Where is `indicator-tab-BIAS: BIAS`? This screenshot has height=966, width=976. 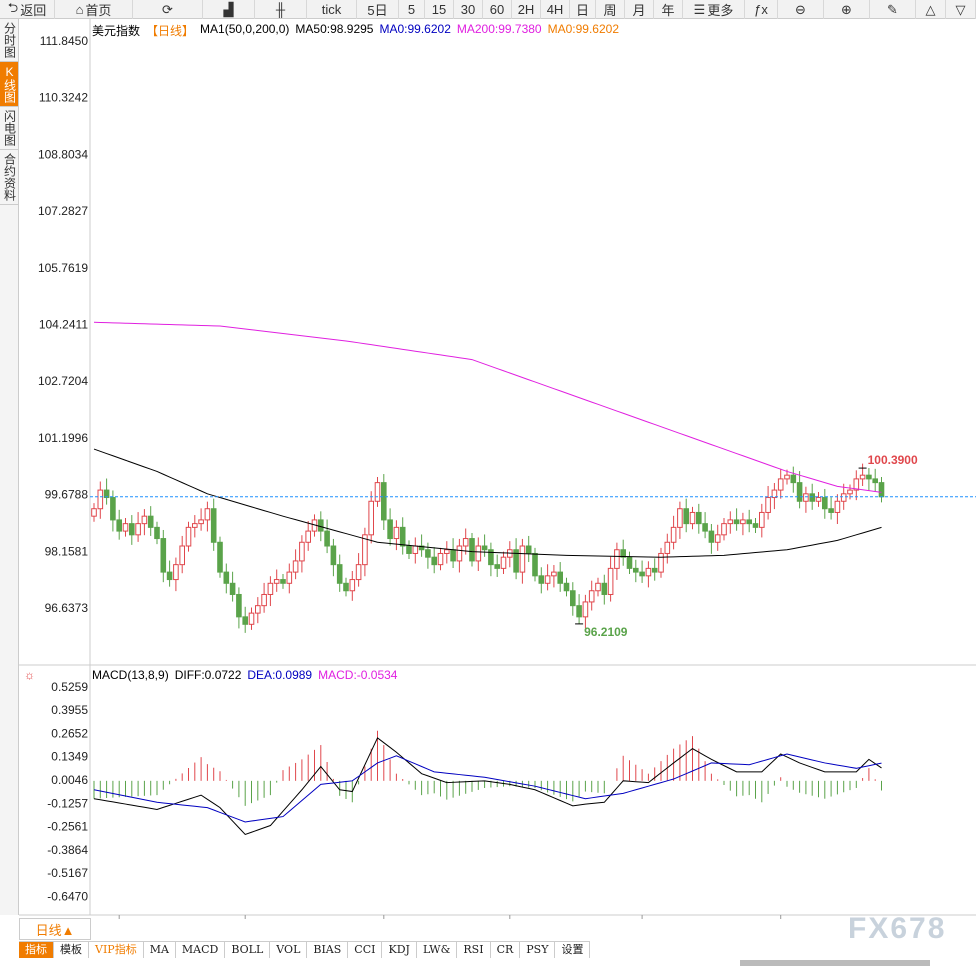 indicator-tab-BIAS: BIAS is located at coordinates (328, 950).